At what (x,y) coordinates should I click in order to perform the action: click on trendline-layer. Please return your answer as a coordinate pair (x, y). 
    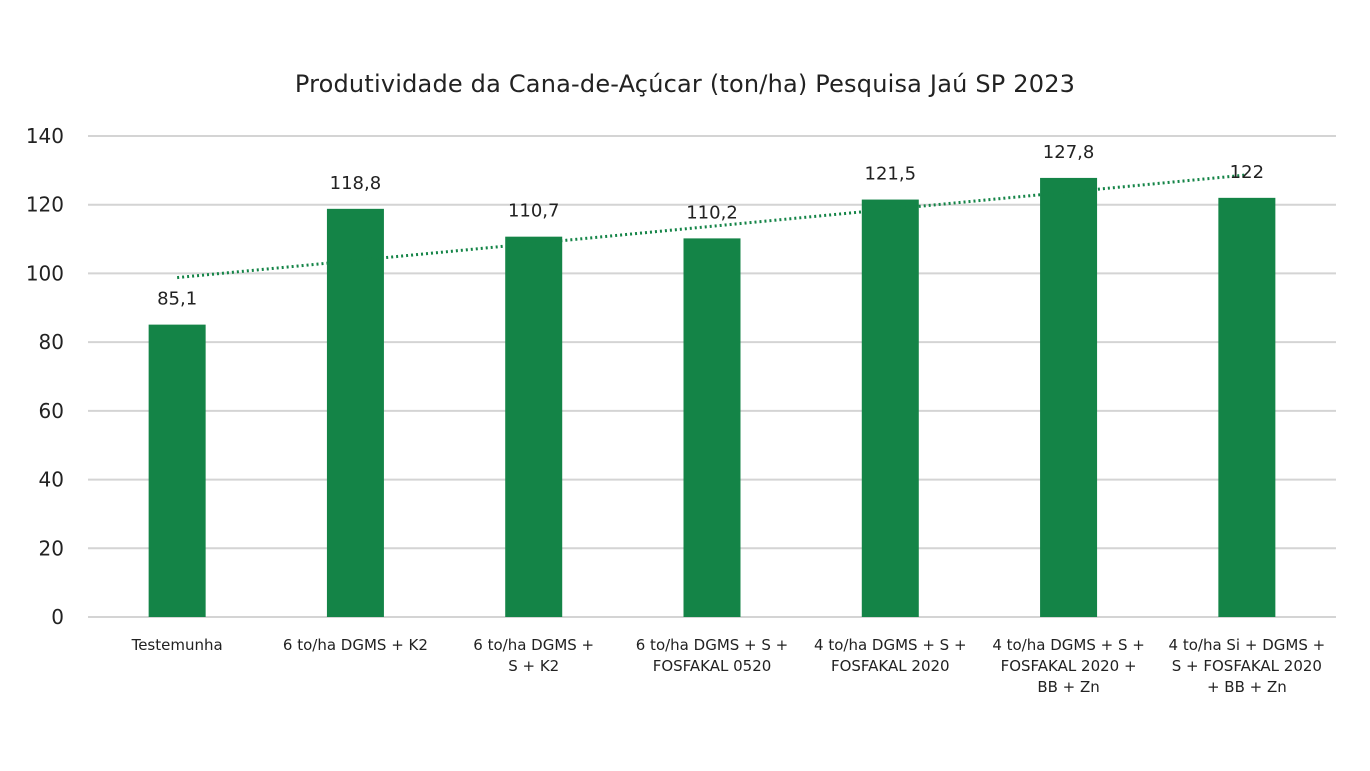
    Looking at the image, I should click on (712, 226).